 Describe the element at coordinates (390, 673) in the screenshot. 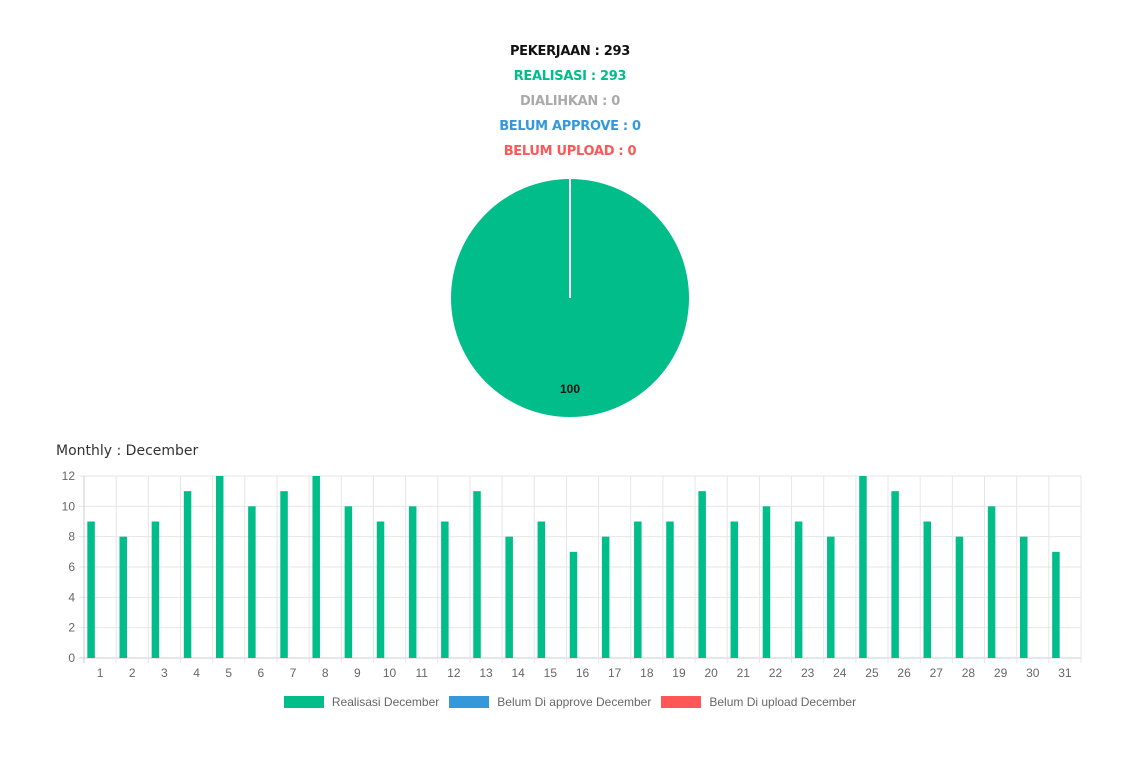

I see `x-tick-label: 10` at that location.